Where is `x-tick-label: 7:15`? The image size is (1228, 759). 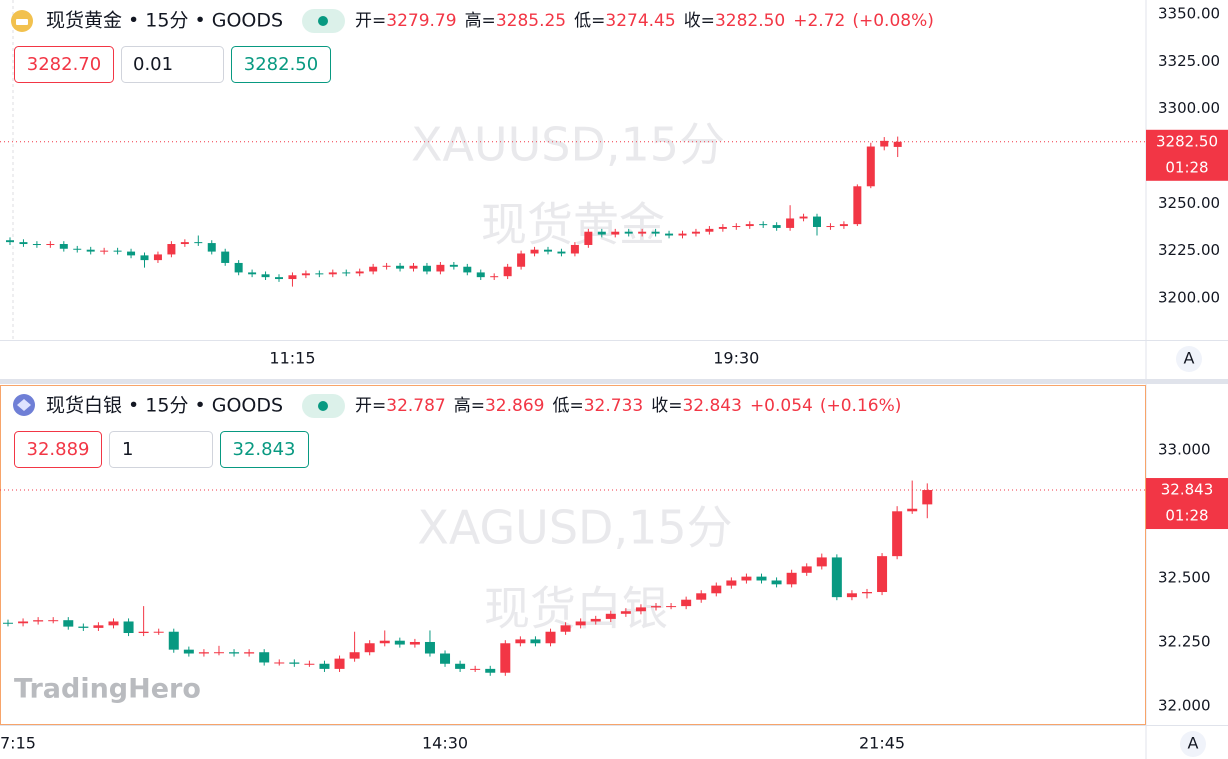 x-tick-label: 7:15 is located at coordinates (18, 743).